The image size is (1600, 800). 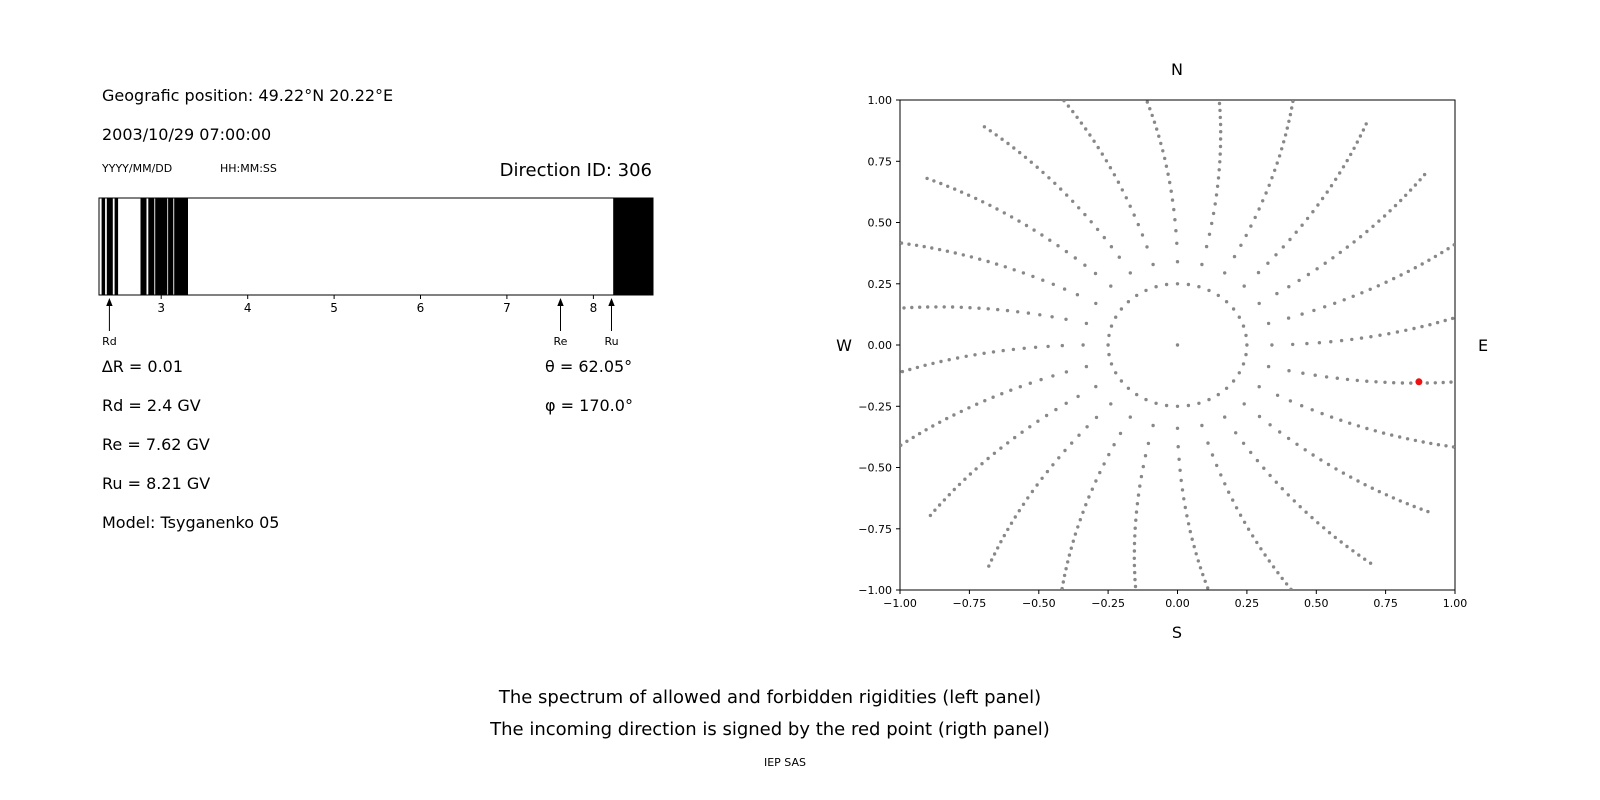 What do you see at coordinates (611, 341) in the screenshot?
I see `marker-label: Ru` at bounding box center [611, 341].